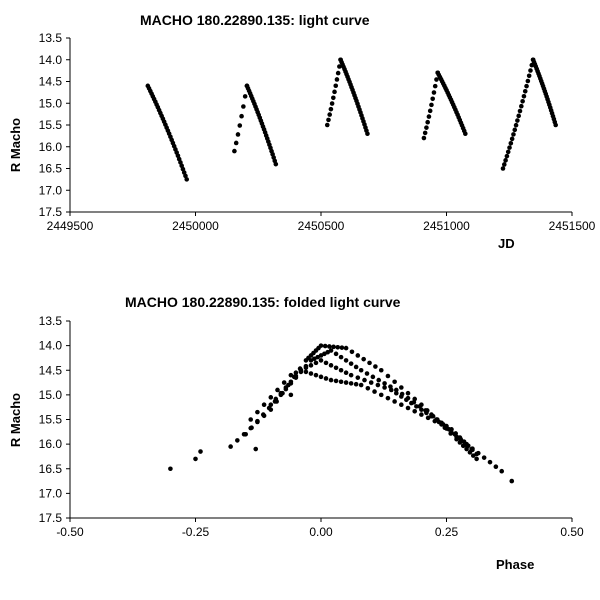  Describe the element at coordinates (51, 125) in the screenshot. I see `y-tick-label: 15.5` at that location.